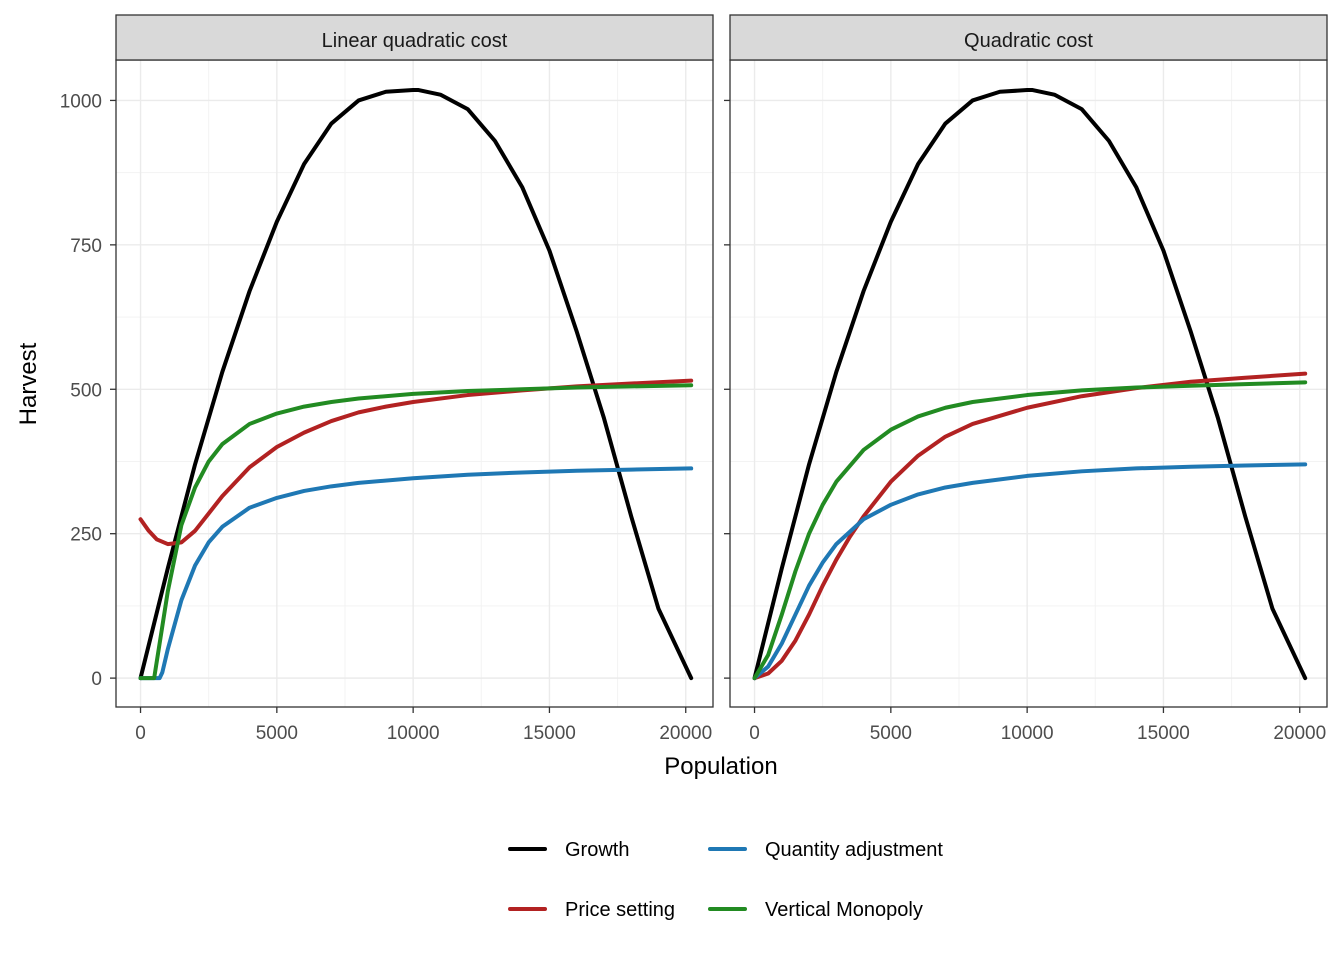 This screenshot has width=1344, height=965. What do you see at coordinates (597, 850) in the screenshot?
I see `legend-label-growth: Growth` at bounding box center [597, 850].